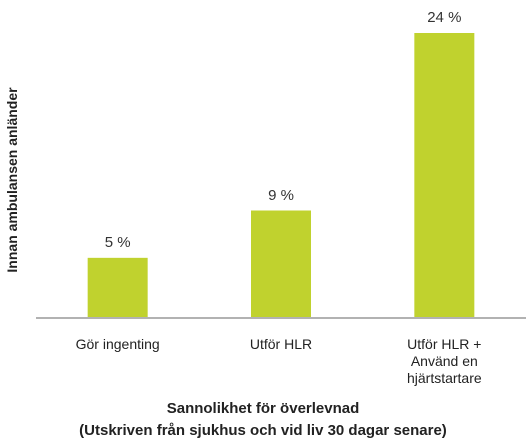 The width and height of the screenshot is (526, 444). I want to click on value-label: 9 %, so click(281, 195).